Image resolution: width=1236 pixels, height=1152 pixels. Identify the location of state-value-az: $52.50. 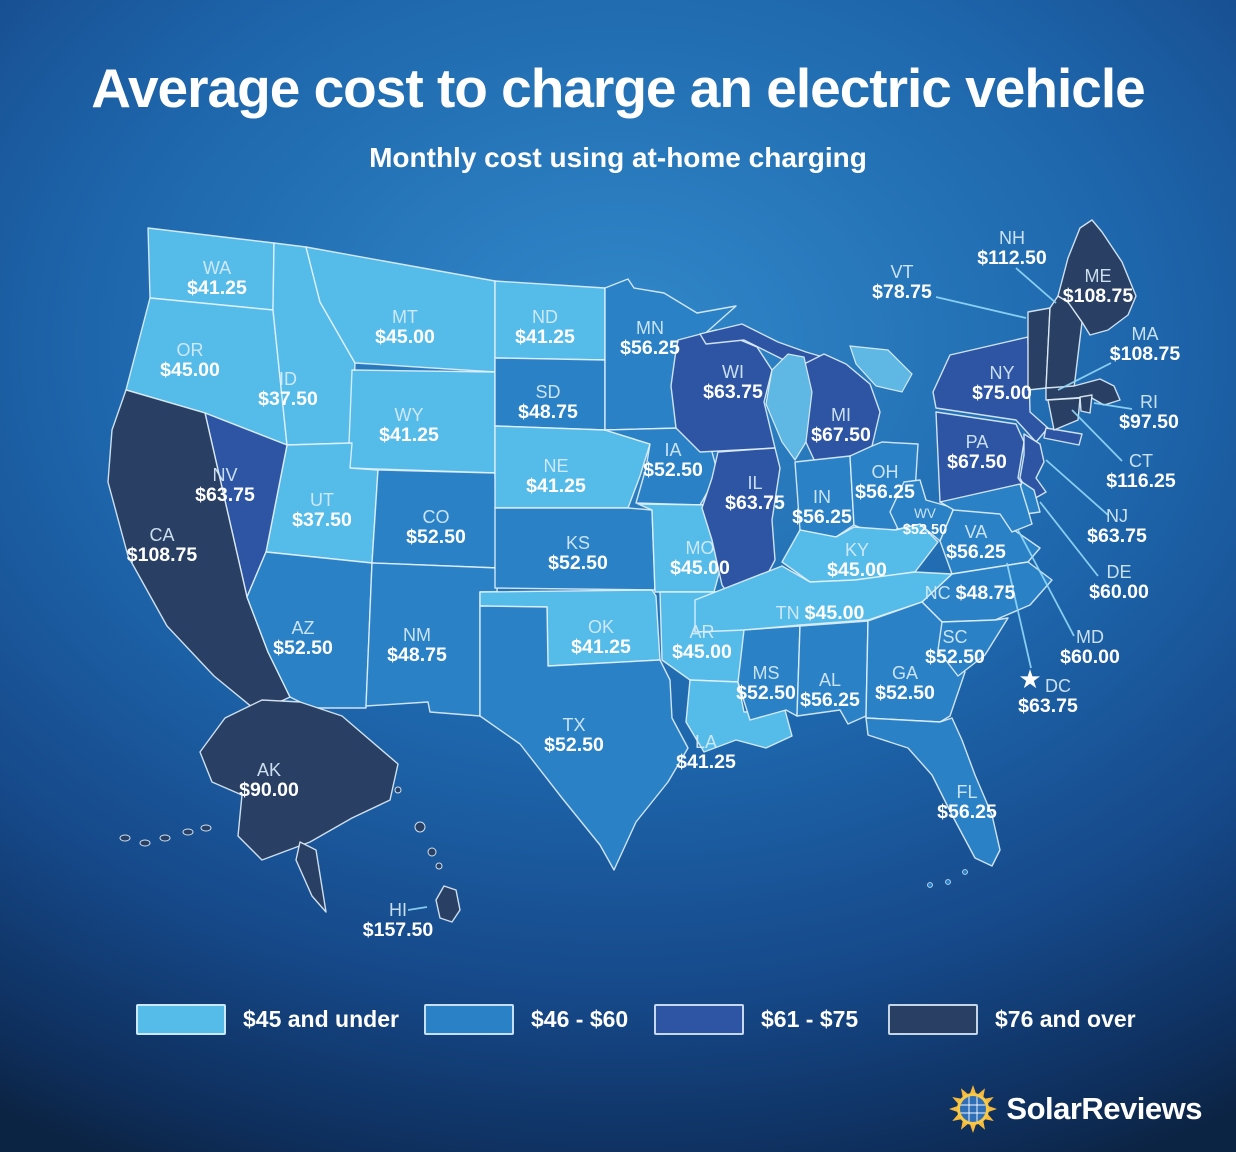
(303, 648).